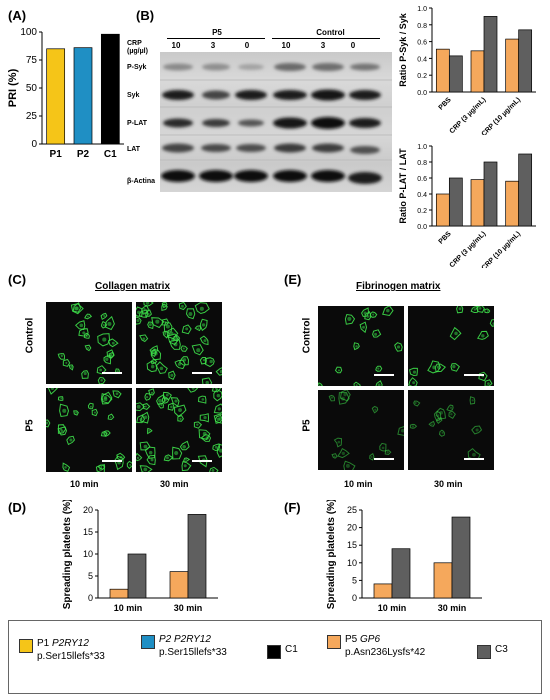 The width and height of the screenshot is (550, 700). I want to click on fibrinogen-row-label: P5, so click(307, 425).